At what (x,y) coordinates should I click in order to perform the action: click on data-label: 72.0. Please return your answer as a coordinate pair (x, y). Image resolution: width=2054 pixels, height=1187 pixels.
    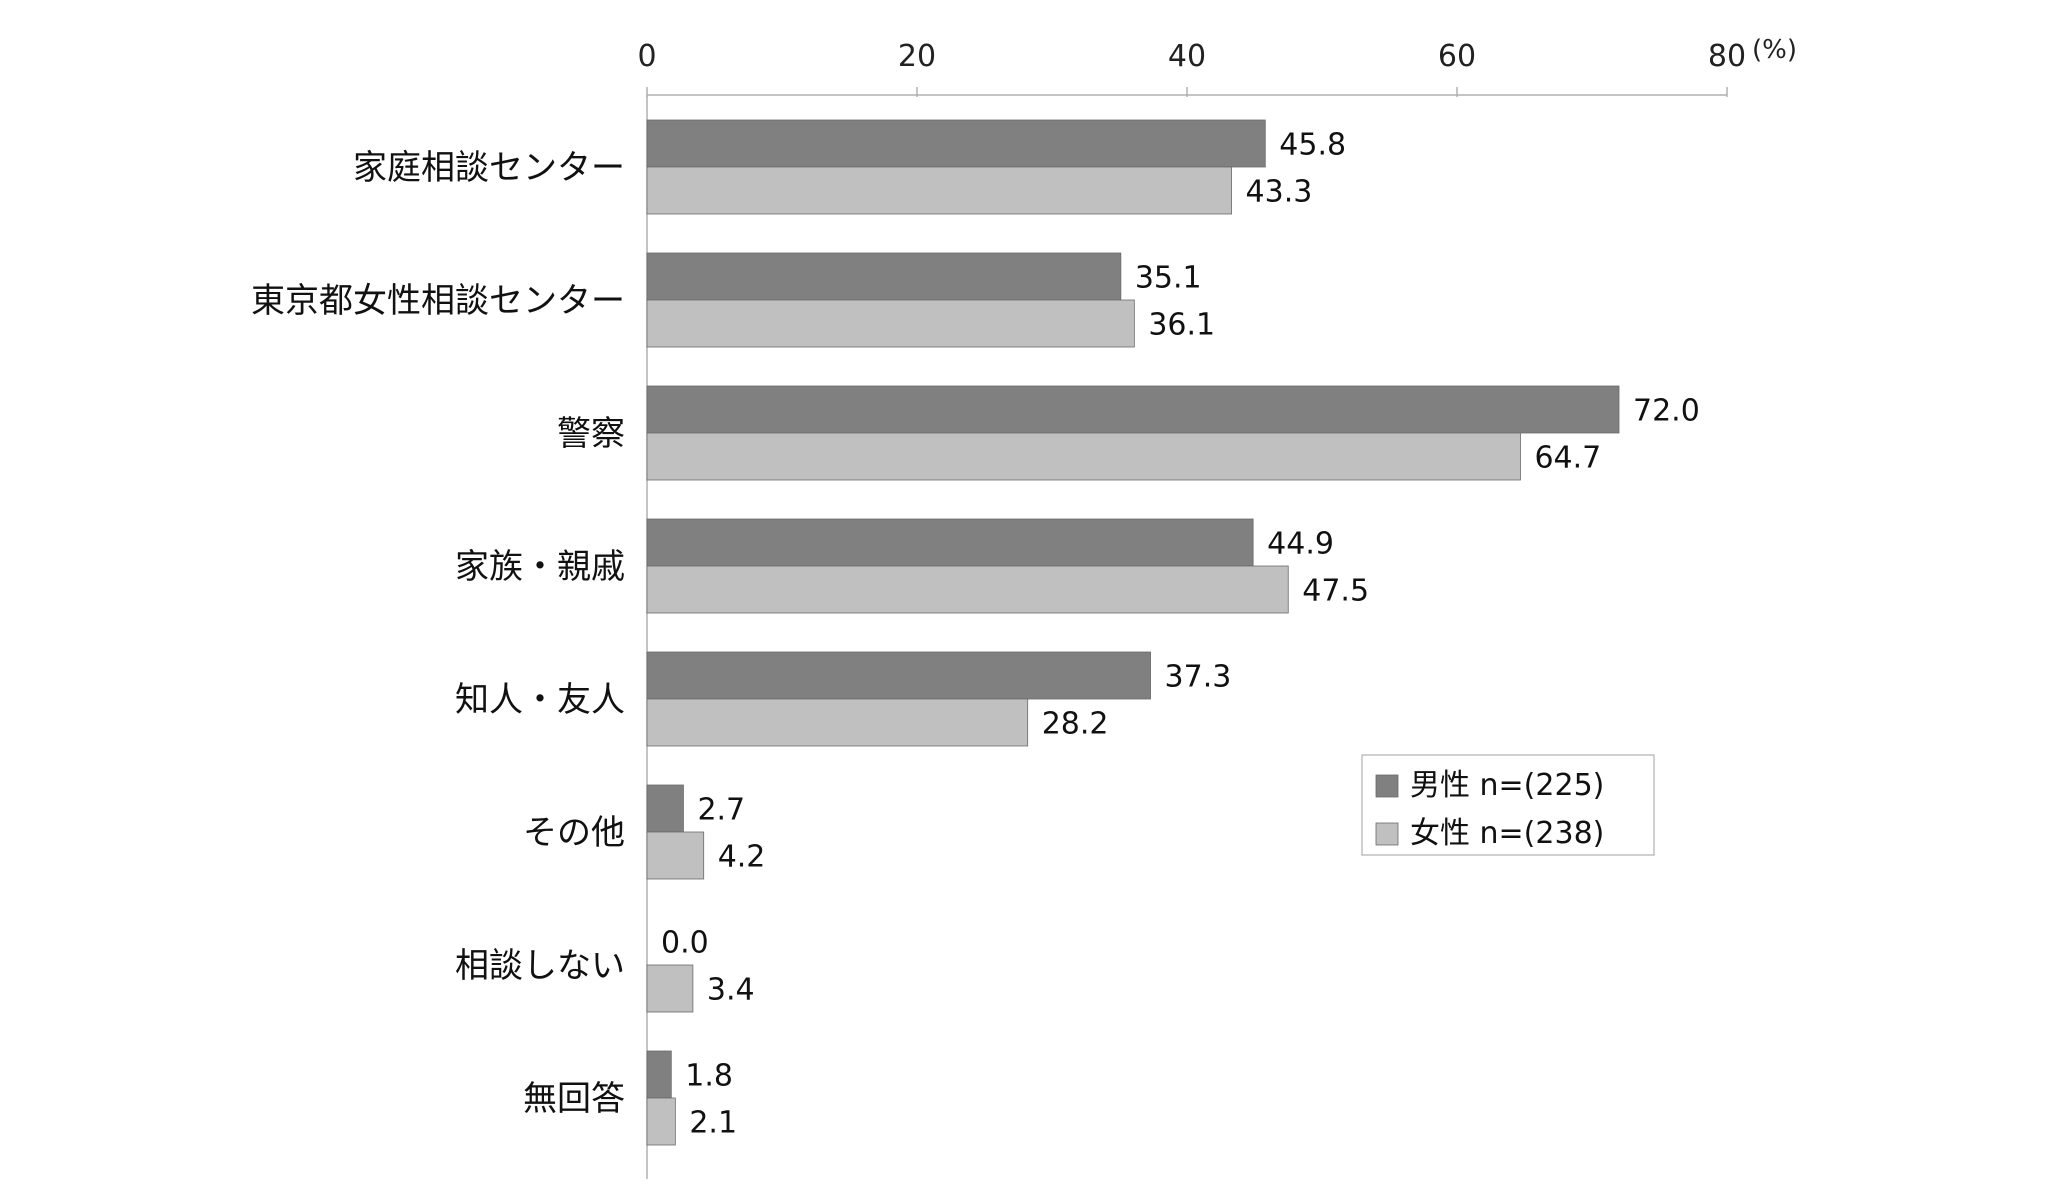
    Looking at the image, I should click on (1666, 411).